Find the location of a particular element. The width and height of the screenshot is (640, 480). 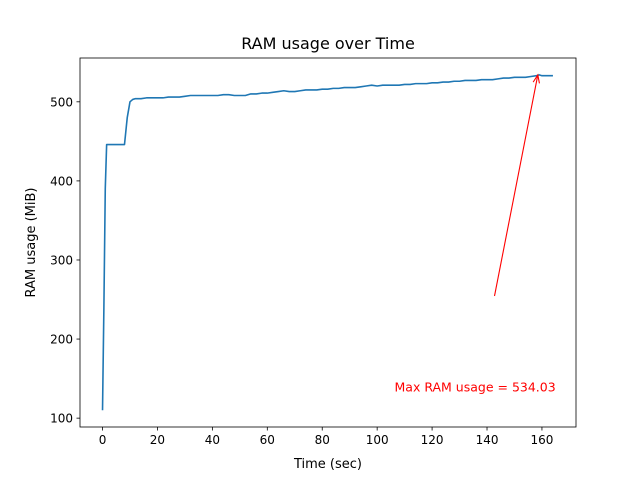

x-axis-ticks: 0 20 40 60 80 100 120 140 160 is located at coordinates (326, 437).